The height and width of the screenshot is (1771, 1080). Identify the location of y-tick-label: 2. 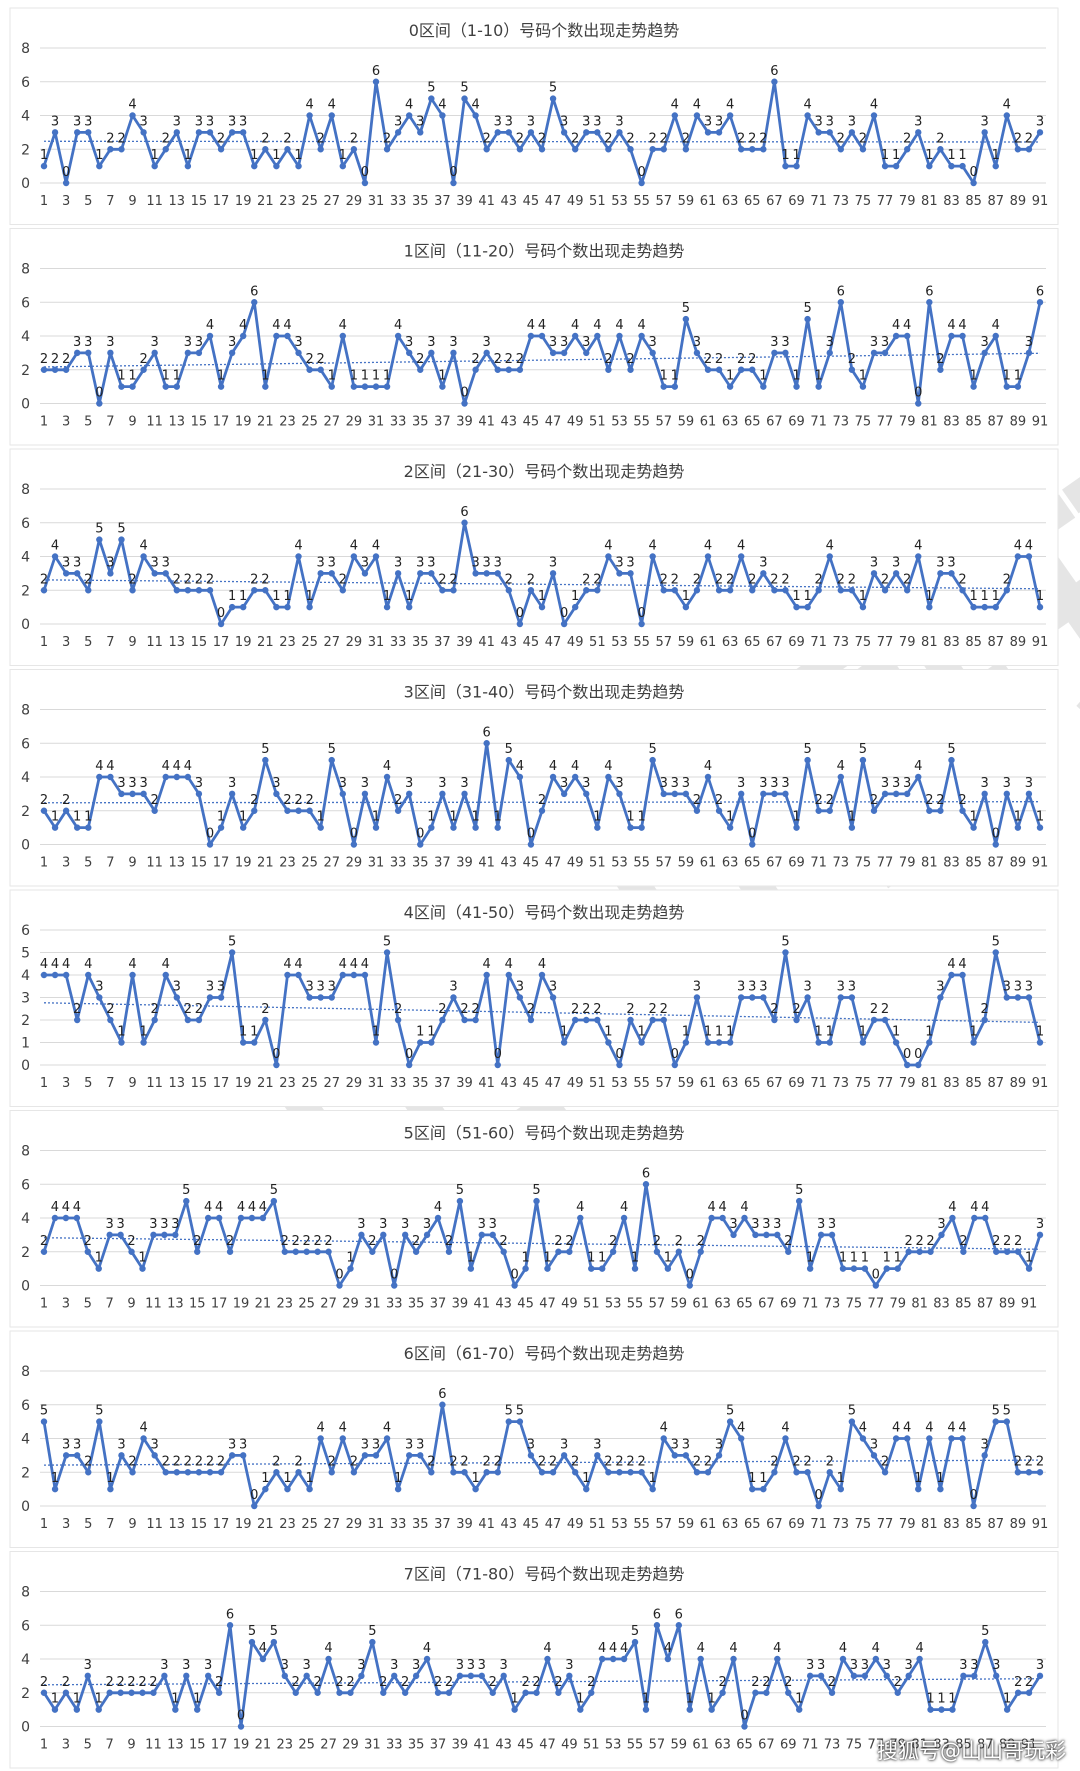
(25, 1253).